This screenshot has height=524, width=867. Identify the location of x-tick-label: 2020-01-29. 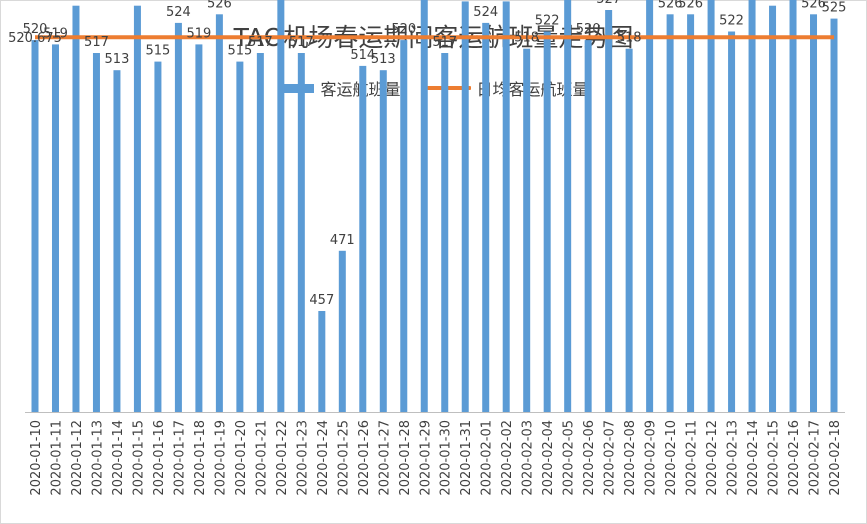
(425, 458).